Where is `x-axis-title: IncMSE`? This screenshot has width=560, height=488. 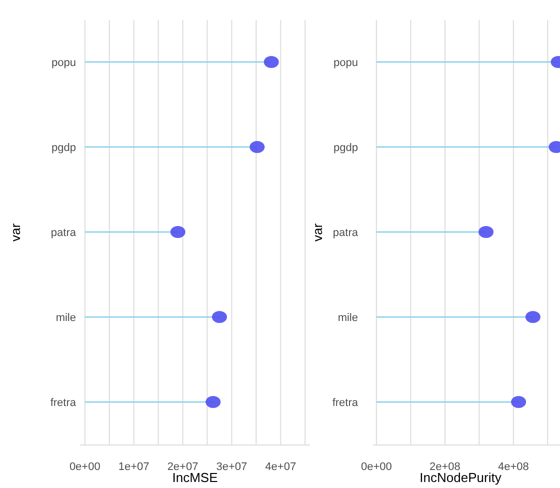 x-axis-title: IncMSE is located at coordinates (195, 477).